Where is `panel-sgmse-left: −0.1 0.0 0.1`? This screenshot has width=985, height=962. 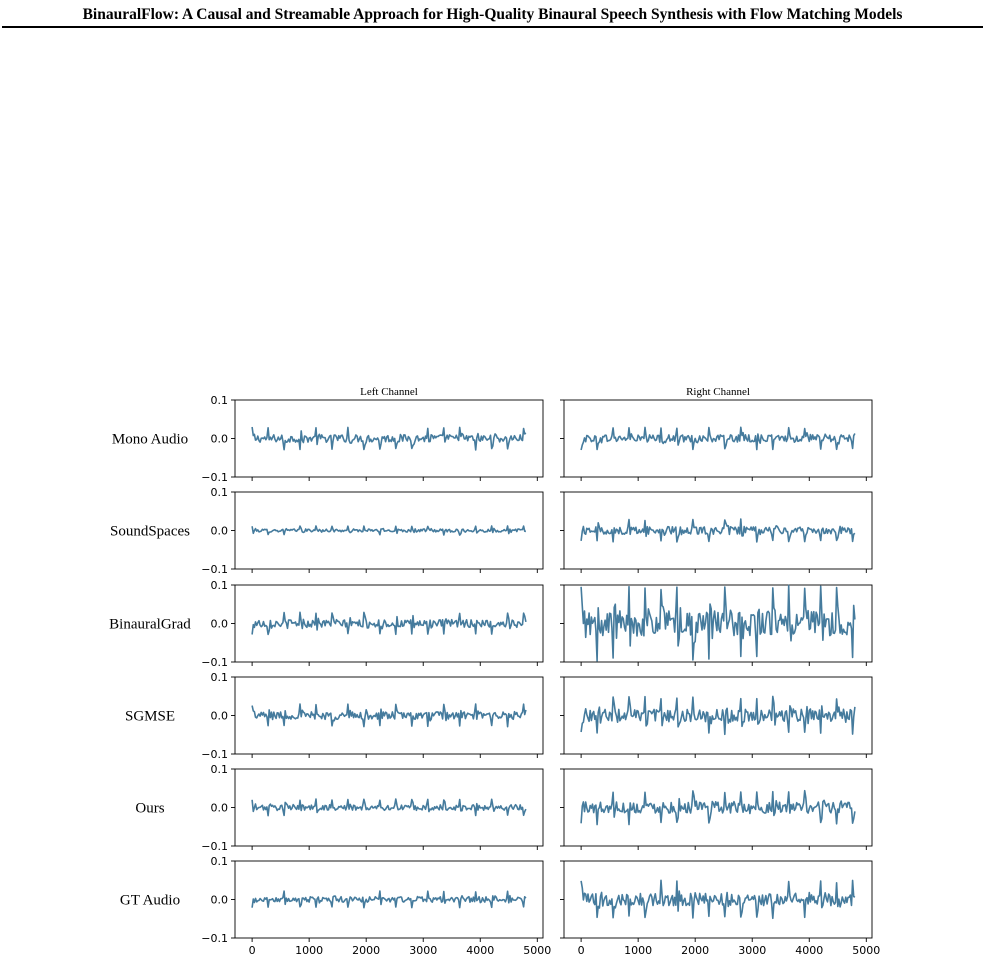
panel-sgmse-left: −0.1 0.0 0.1 is located at coordinates (372, 716).